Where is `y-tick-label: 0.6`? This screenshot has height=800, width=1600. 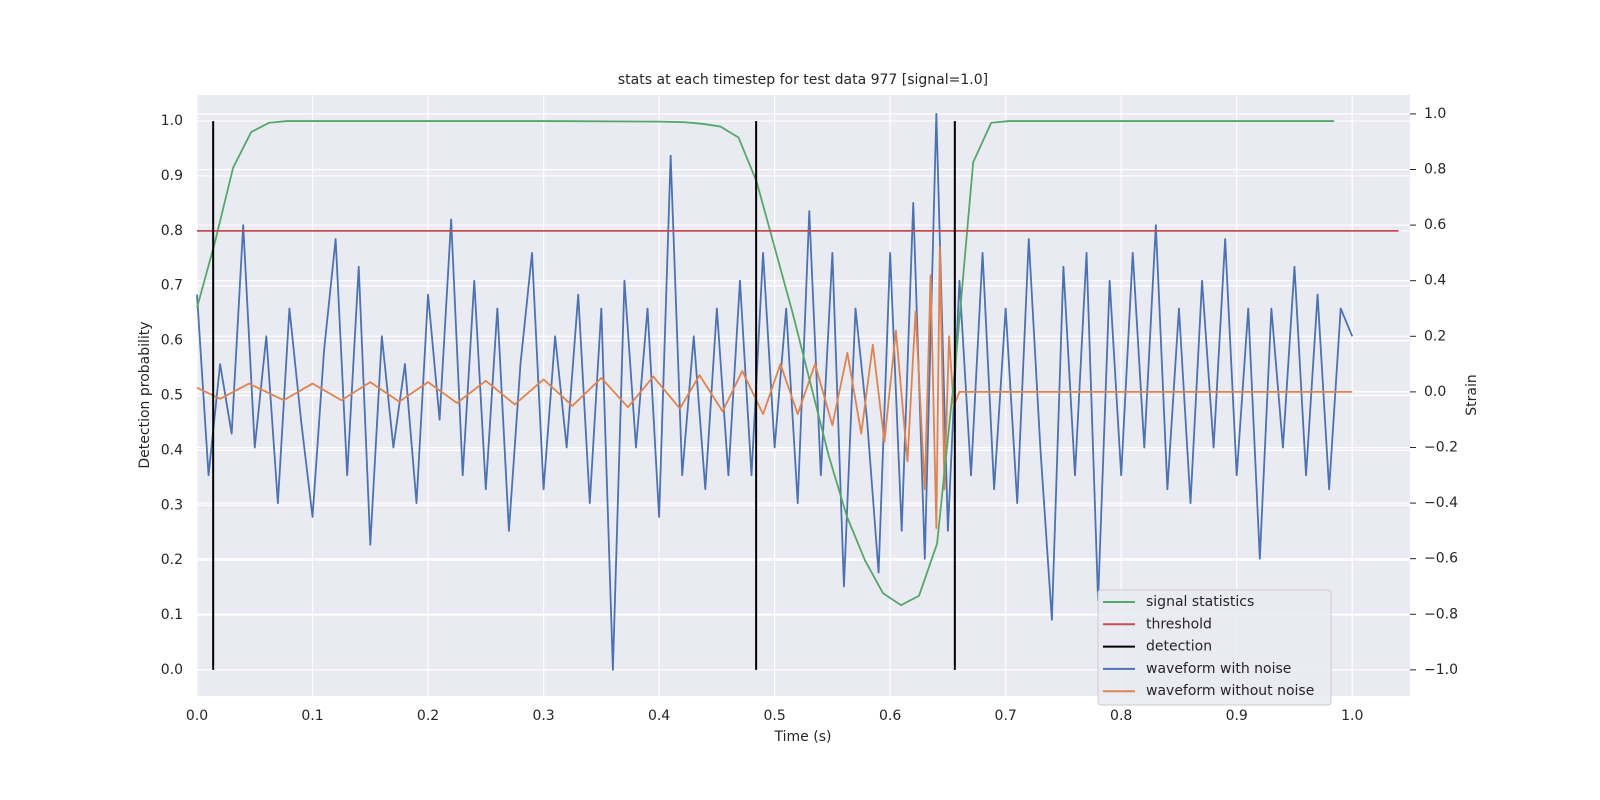 y-tick-label: 0.6 is located at coordinates (172, 341).